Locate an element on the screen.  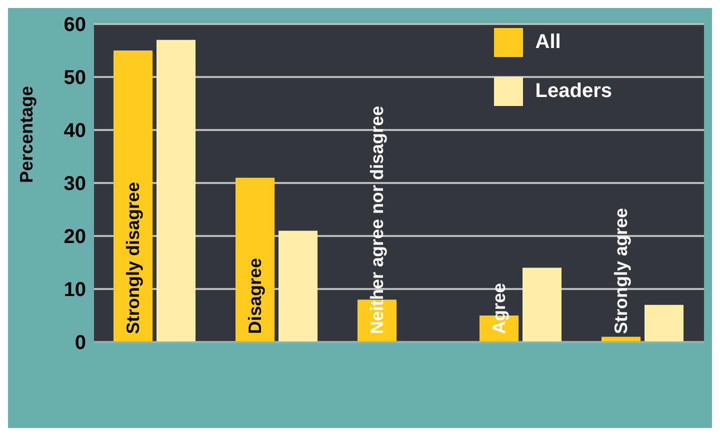
legend-label: Leaders is located at coordinates (573, 91).